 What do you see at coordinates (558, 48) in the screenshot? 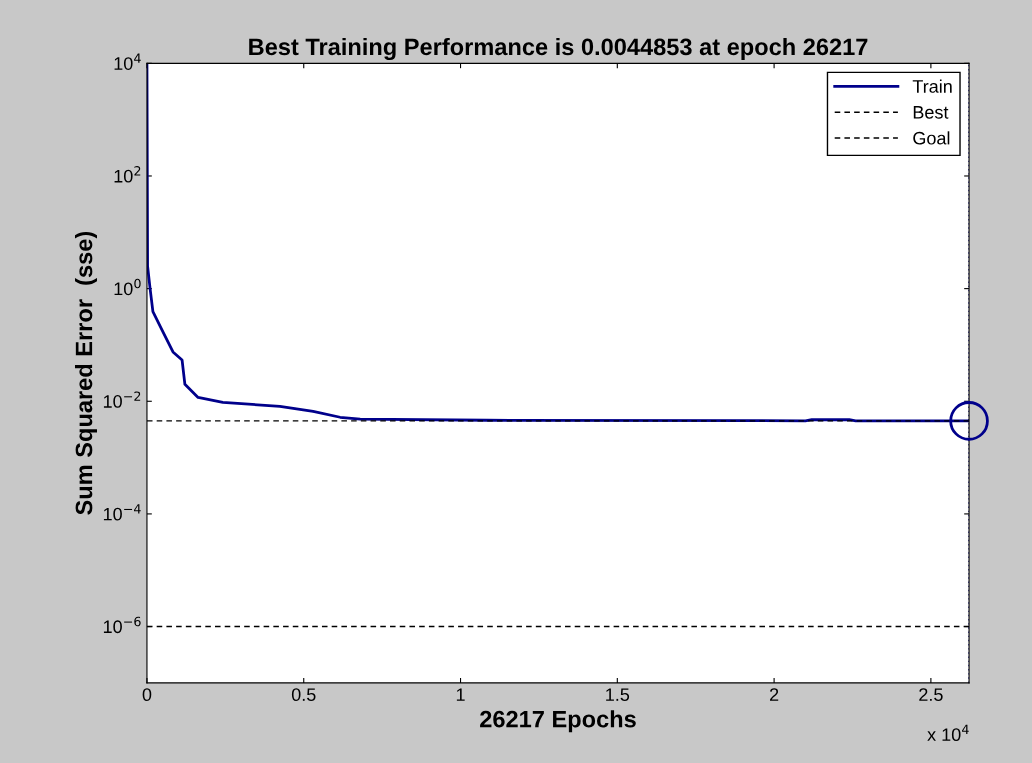
I see `chart-title: Best Training Performance is 0.0044853 at epoch 26217` at bounding box center [558, 48].